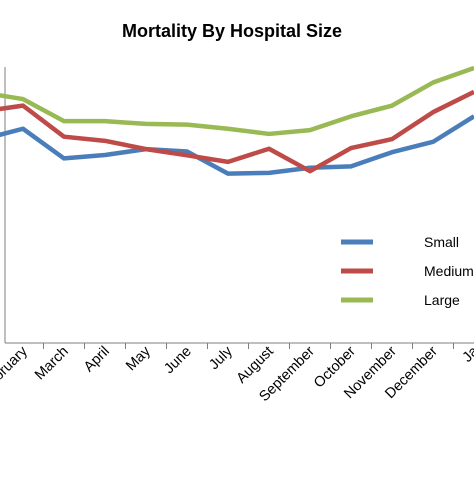 This screenshot has width=474, height=479. Describe the element at coordinates (407, 271) in the screenshot. I see `legend: Small Medium Large` at that location.